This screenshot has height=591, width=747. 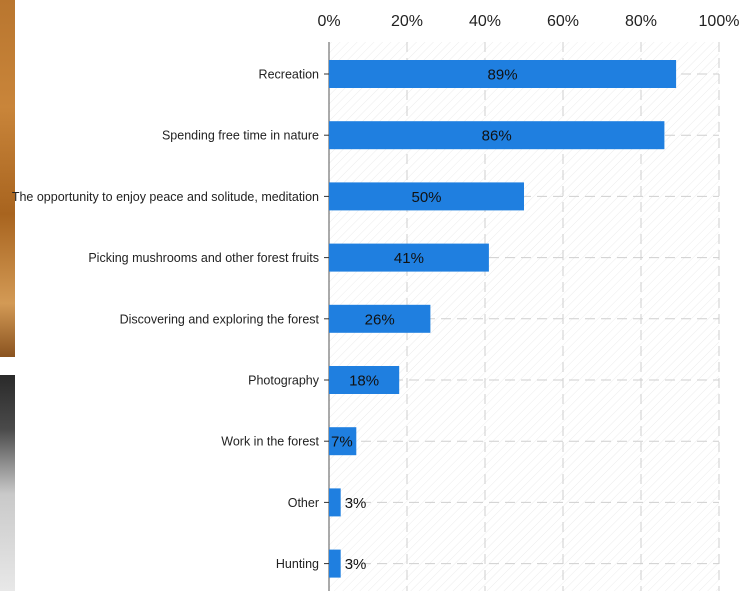 What do you see at coordinates (563, 21) in the screenshot?
I see `x-tick-label: 60%` at bounding box center [563, 21].